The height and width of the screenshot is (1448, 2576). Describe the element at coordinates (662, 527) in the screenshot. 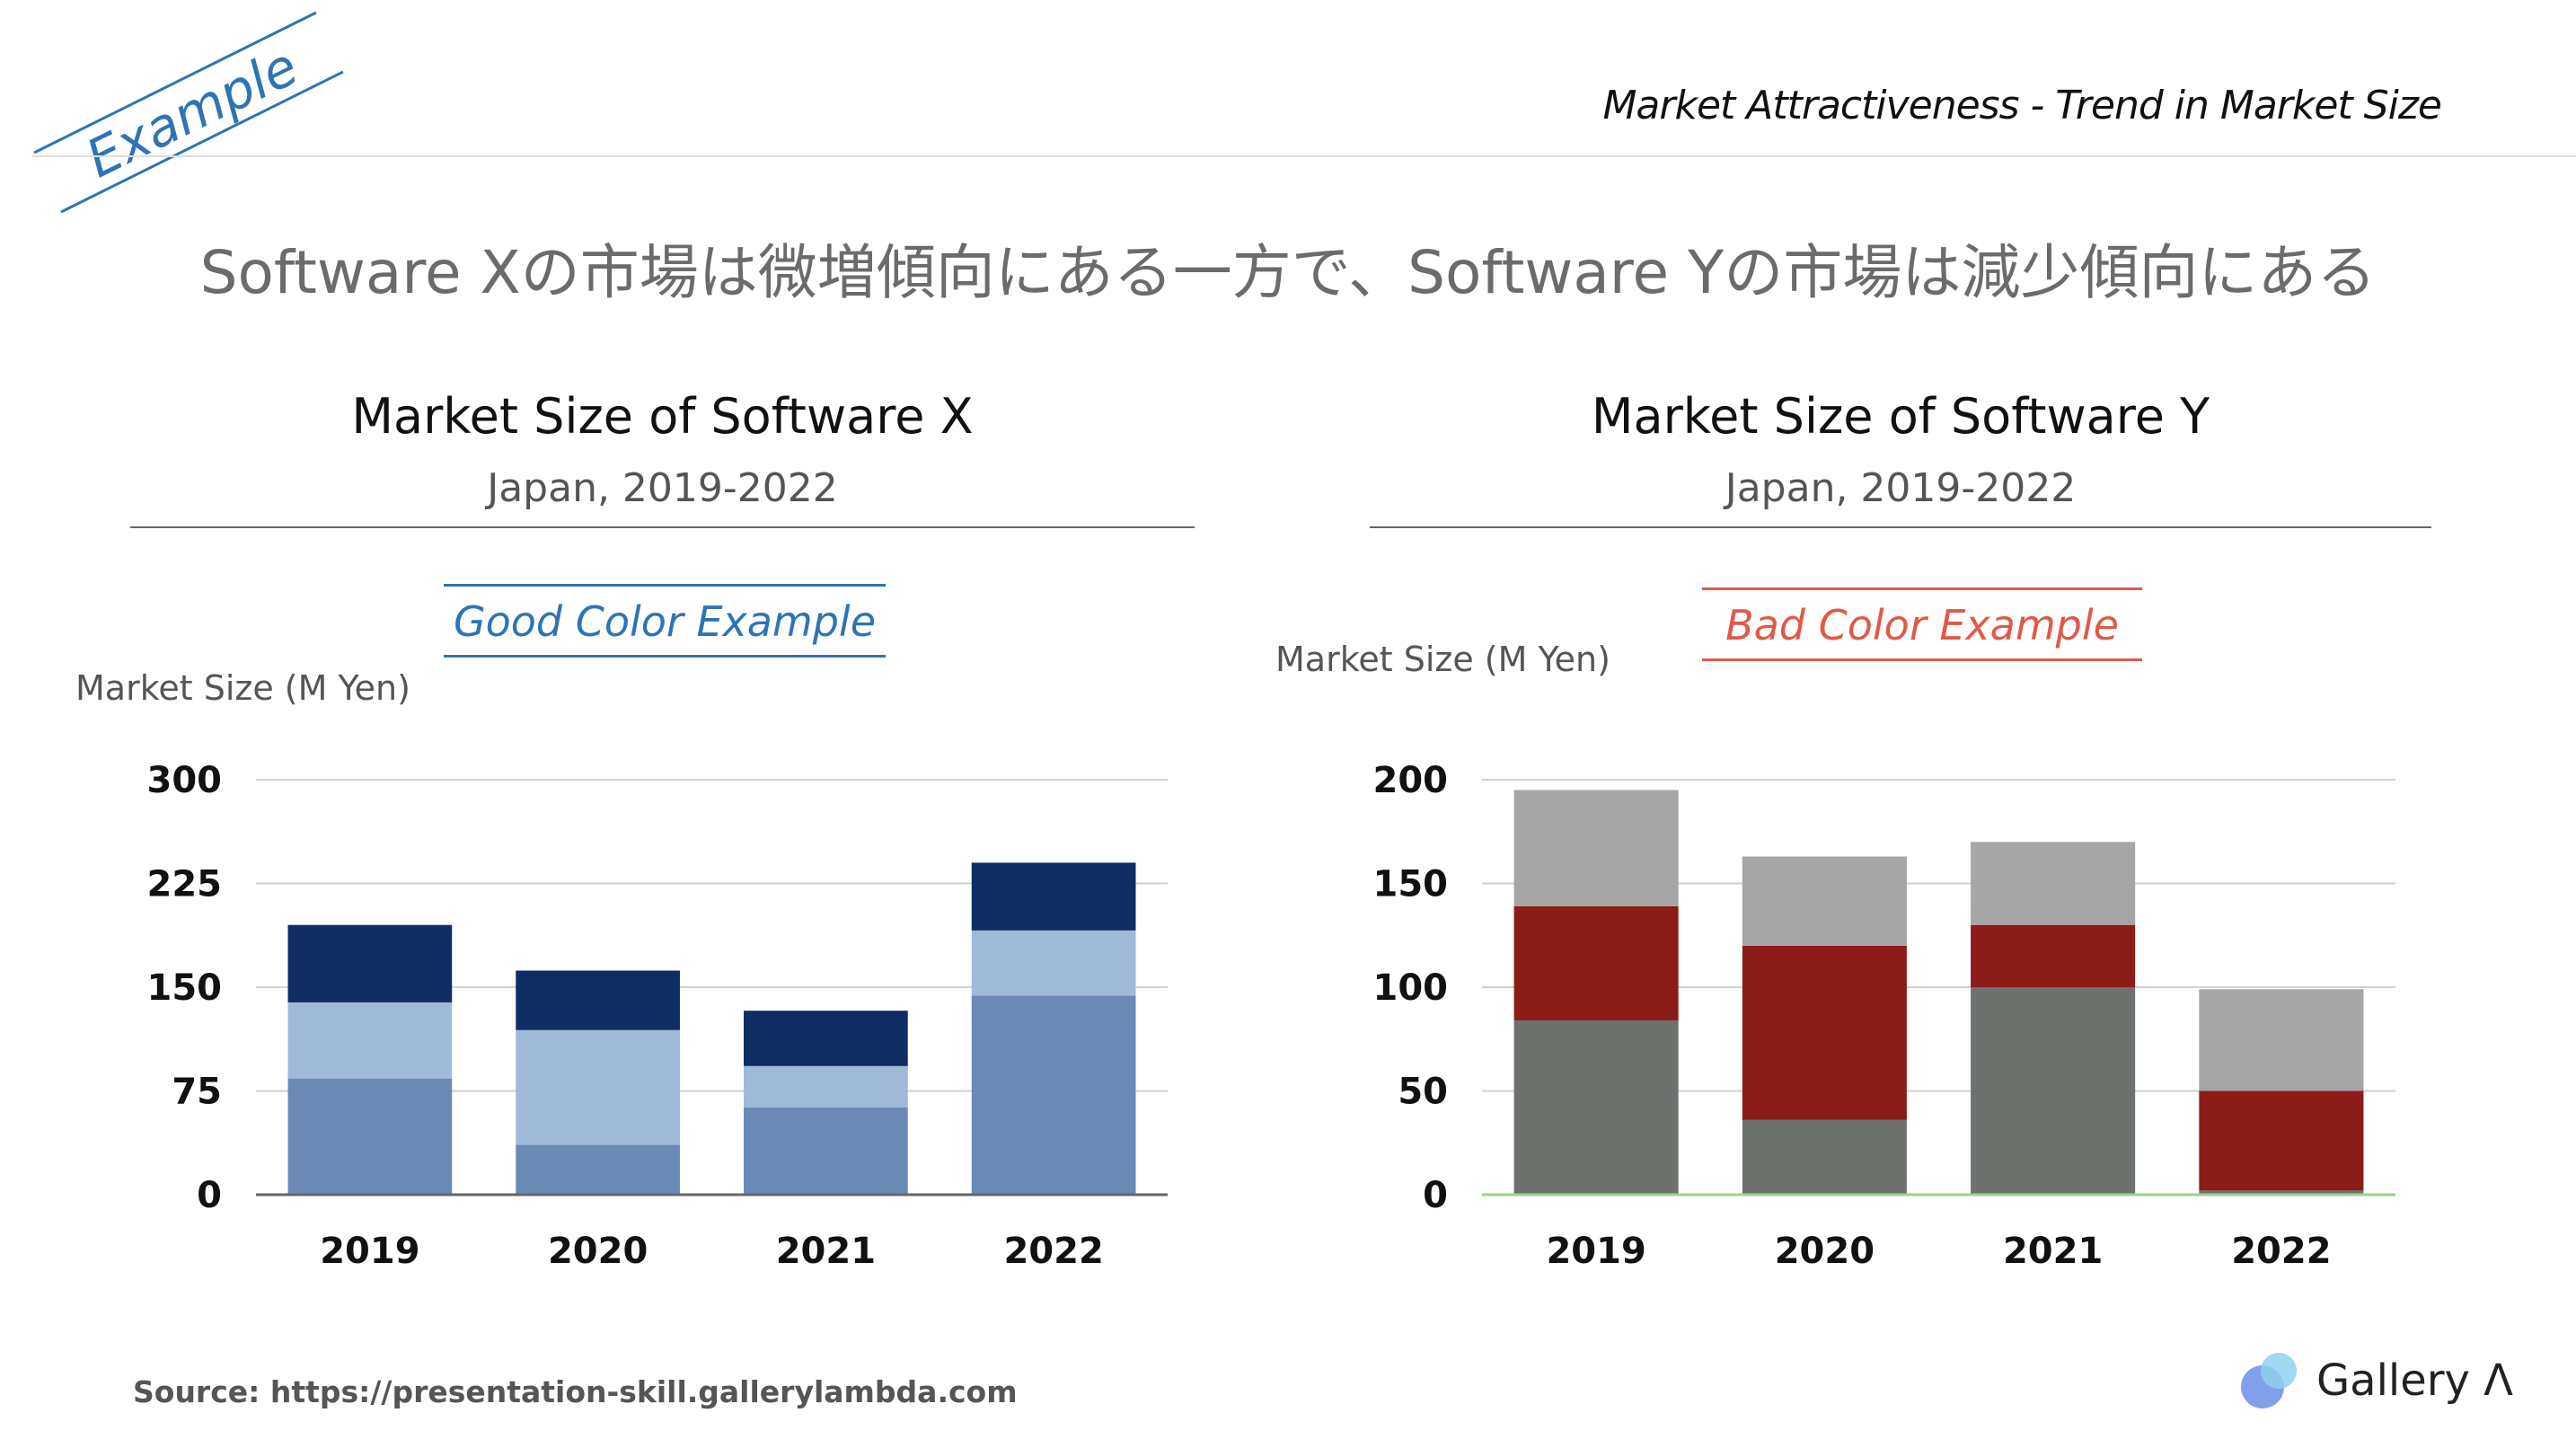

I see `left-title-divider` at that location.